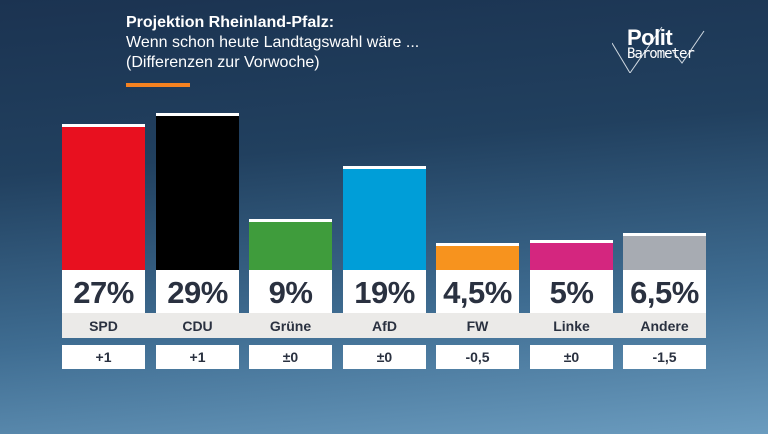  I want to click on change-label: -0,5, so click(477, 357).